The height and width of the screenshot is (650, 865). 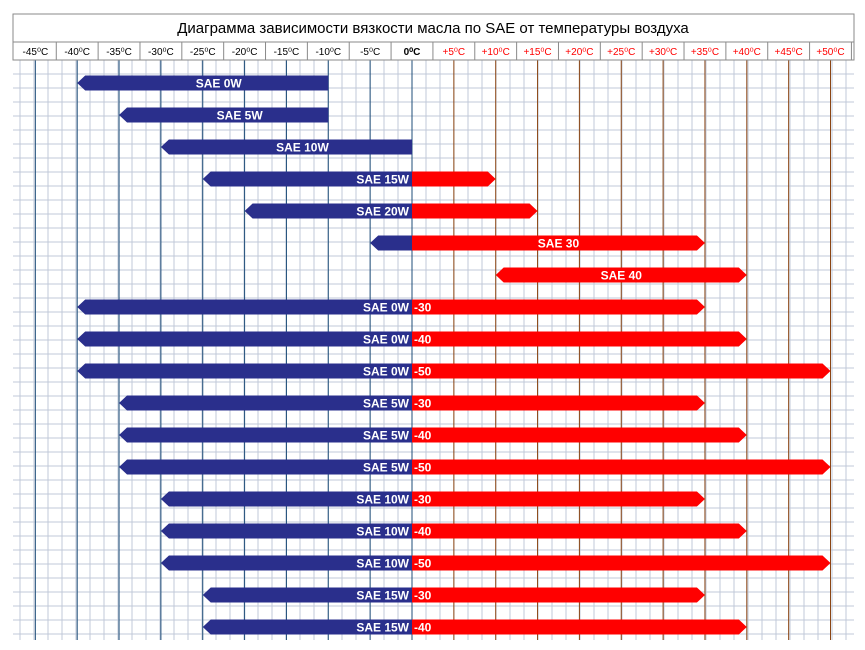 What do you see at coordinates (537, 52) in the screenshot?
I see `x-tick-label: +15⁰C` at bounding box center [537, 52].